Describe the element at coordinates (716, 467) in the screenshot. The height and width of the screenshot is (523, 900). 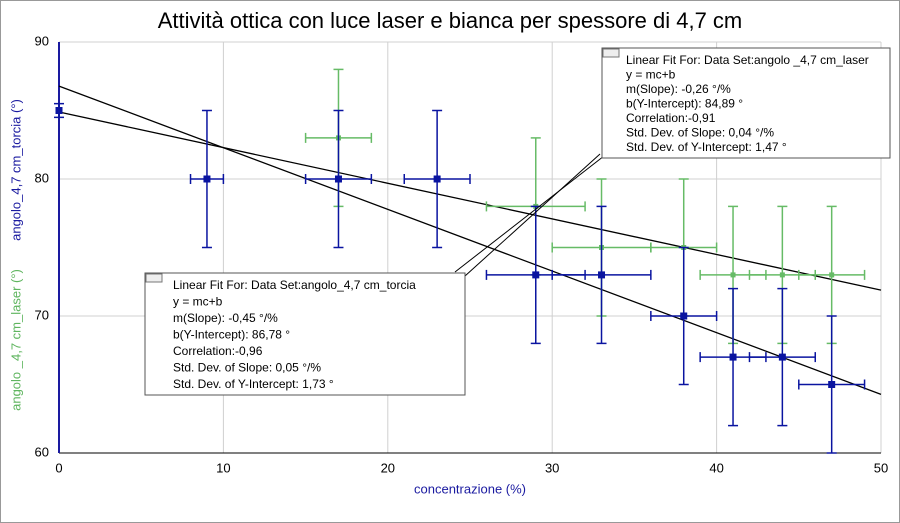
I see `x-tick-label: 40` at that location.